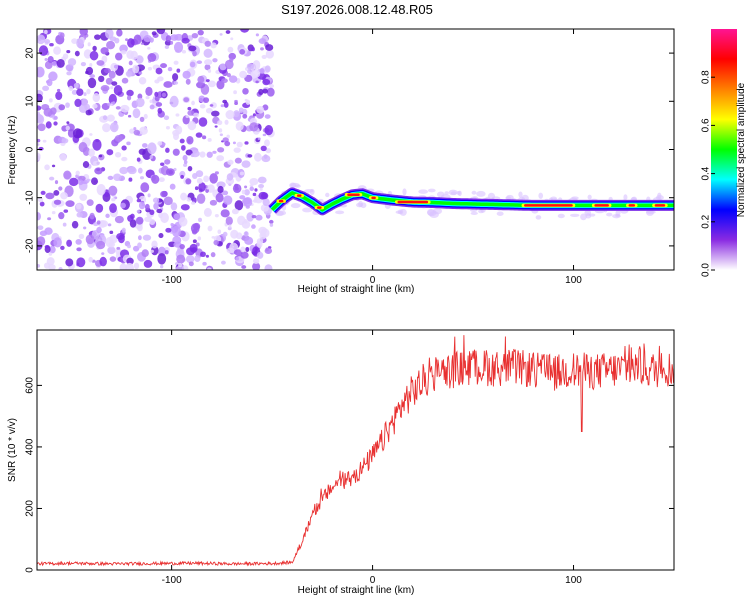 The image size is (750, 600). I want to click on y-tick-label: -20, so click(30, 245).